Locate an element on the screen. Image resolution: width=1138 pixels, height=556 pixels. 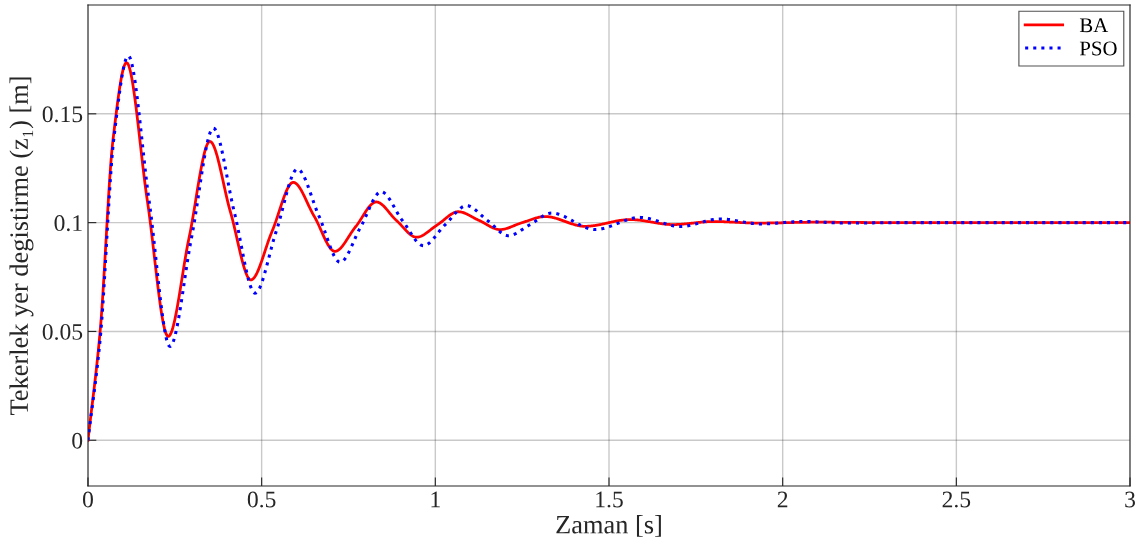
y-tick-label: 0.1 is located at coordinates (68, 223).